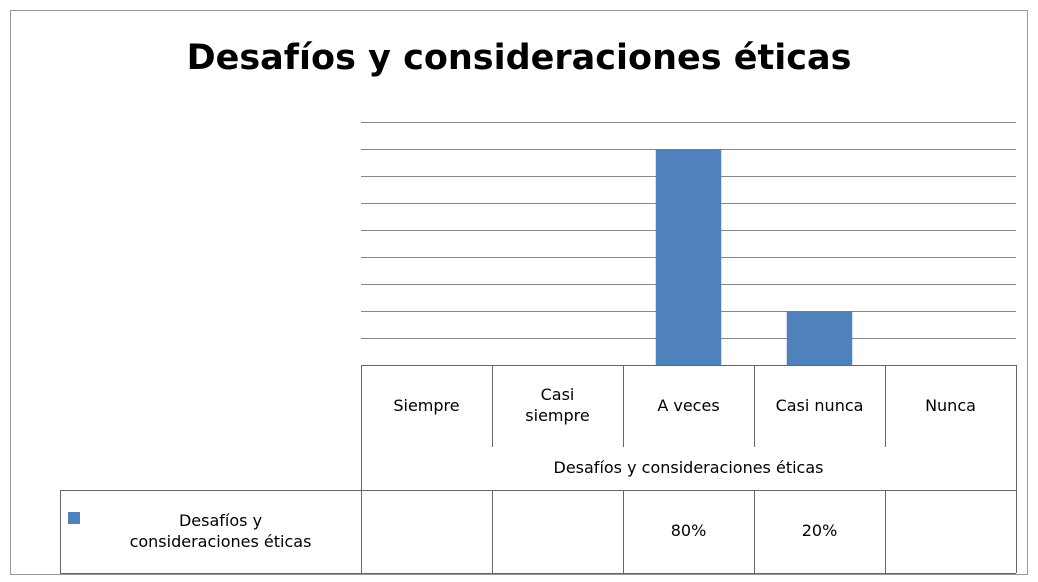 The width and height of the screenshot is (1038, 582). I want to click on x-tick-label: Casi siempre, so click(557, 405).